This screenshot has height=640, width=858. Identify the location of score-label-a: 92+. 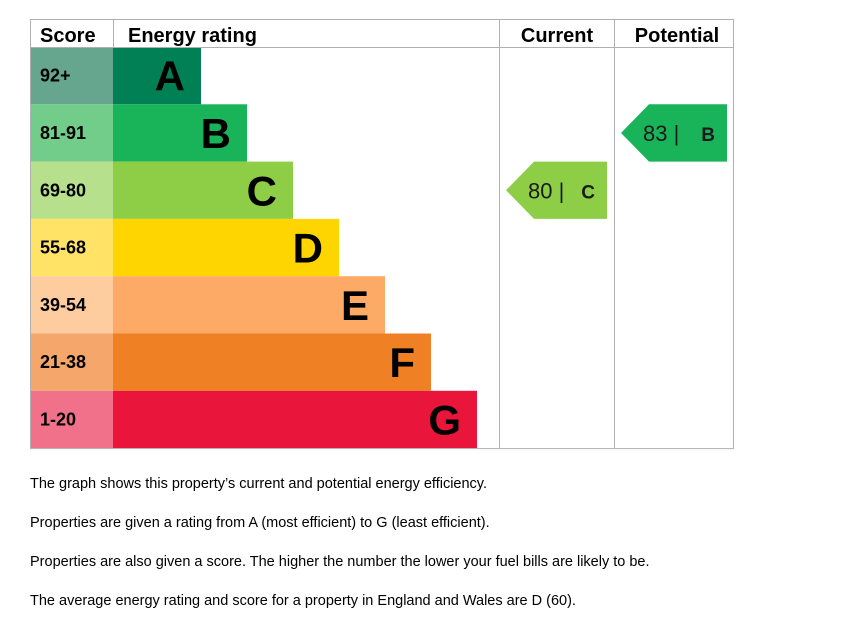
(55, 76).